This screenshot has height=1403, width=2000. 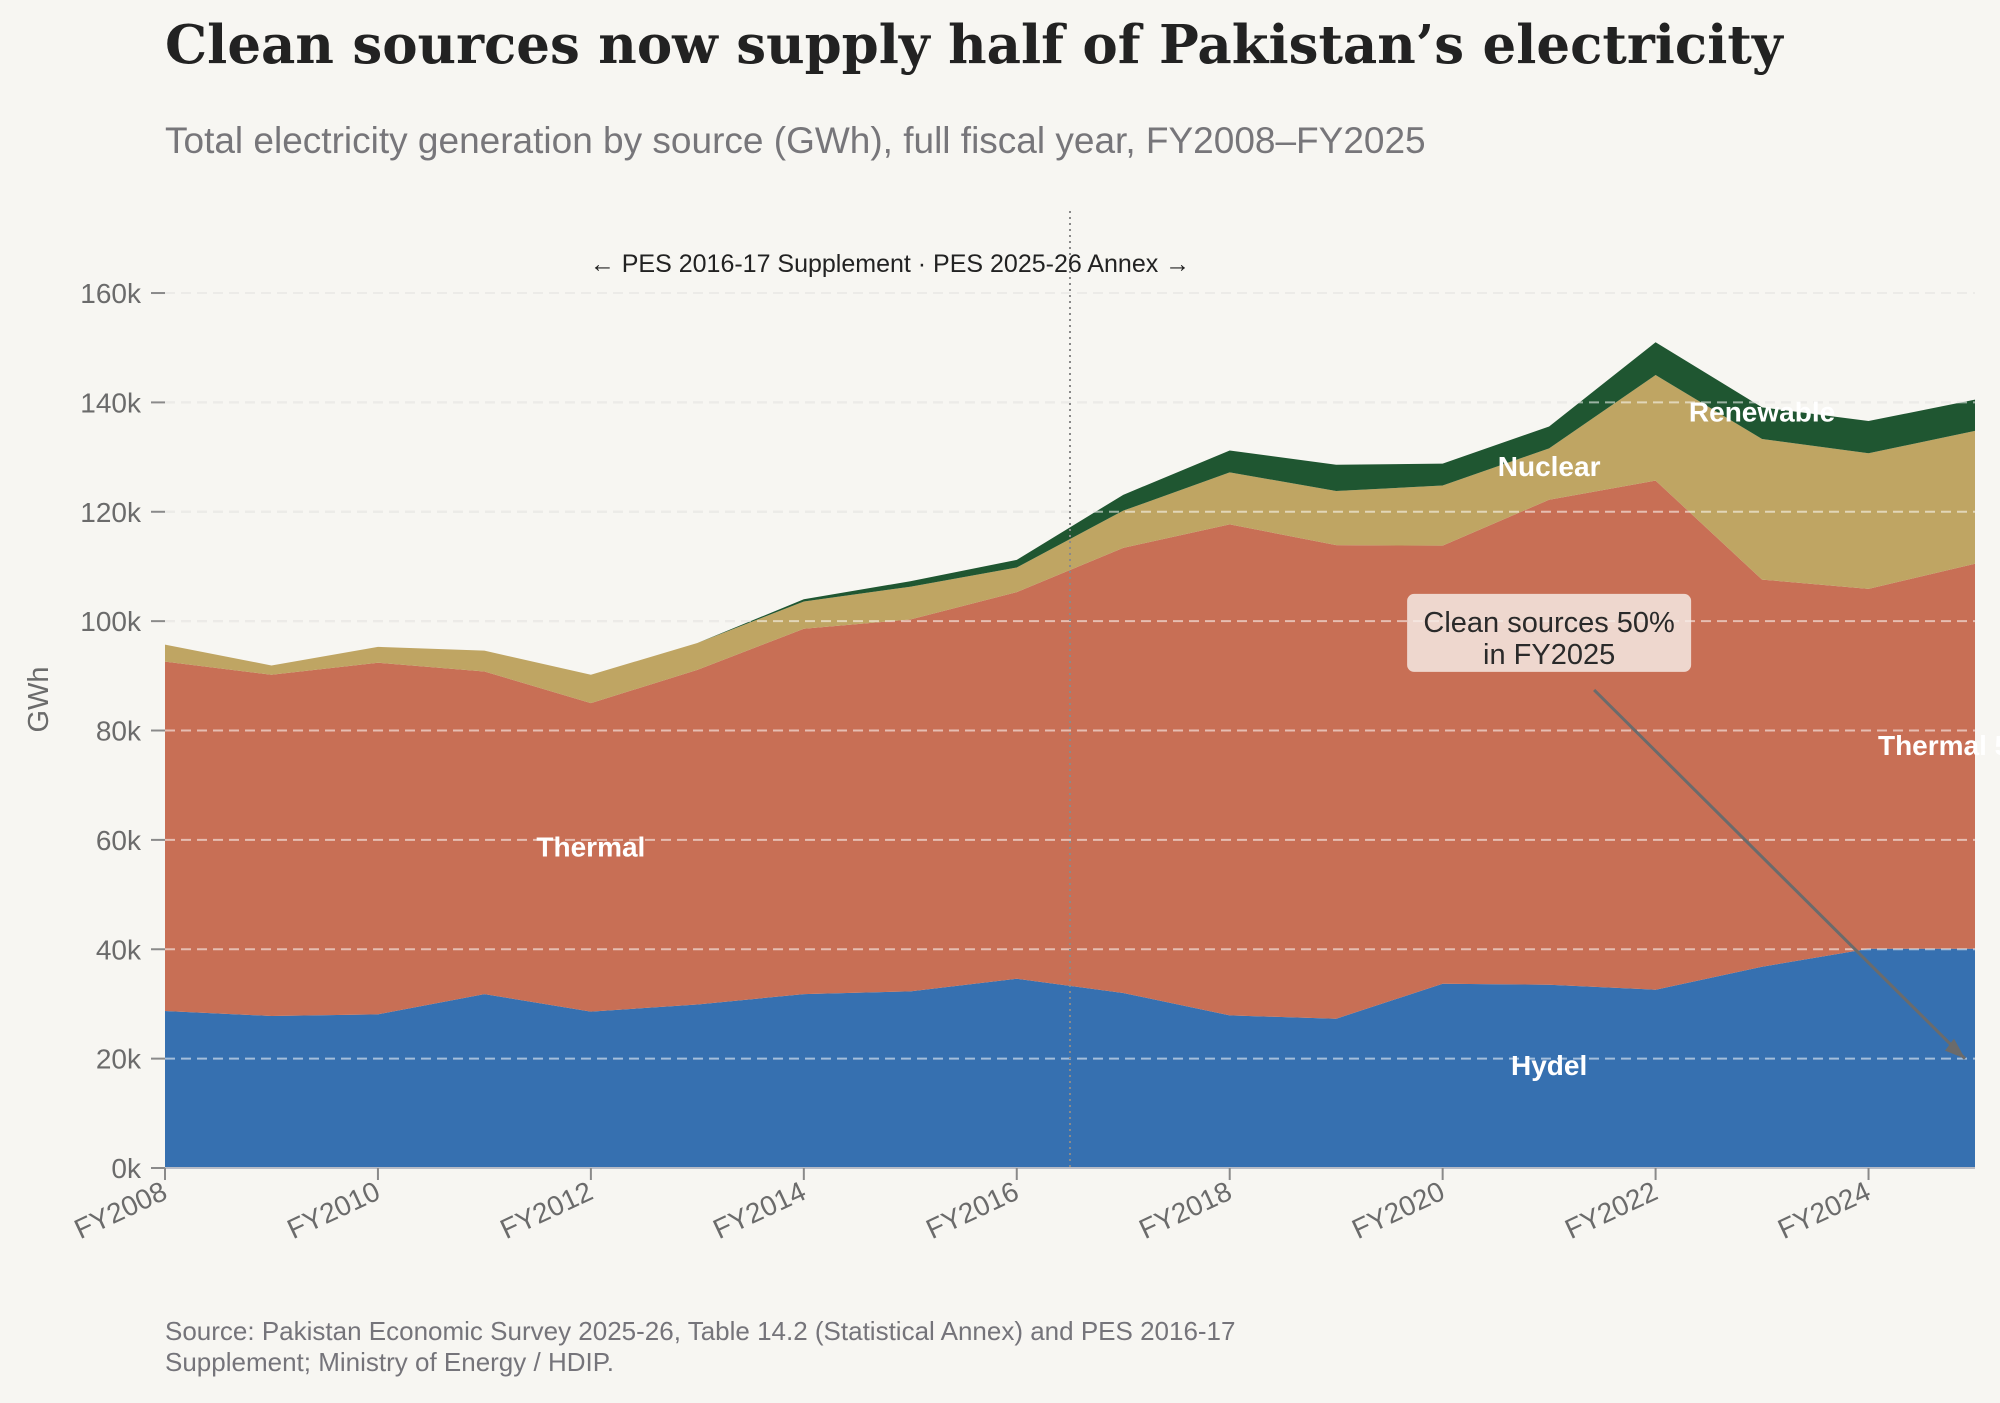 What do you see at coordinates (759, 1210) in the screenshot?
I see `x-tick-label-3: FY2014` at bounding box center [759, 1210].